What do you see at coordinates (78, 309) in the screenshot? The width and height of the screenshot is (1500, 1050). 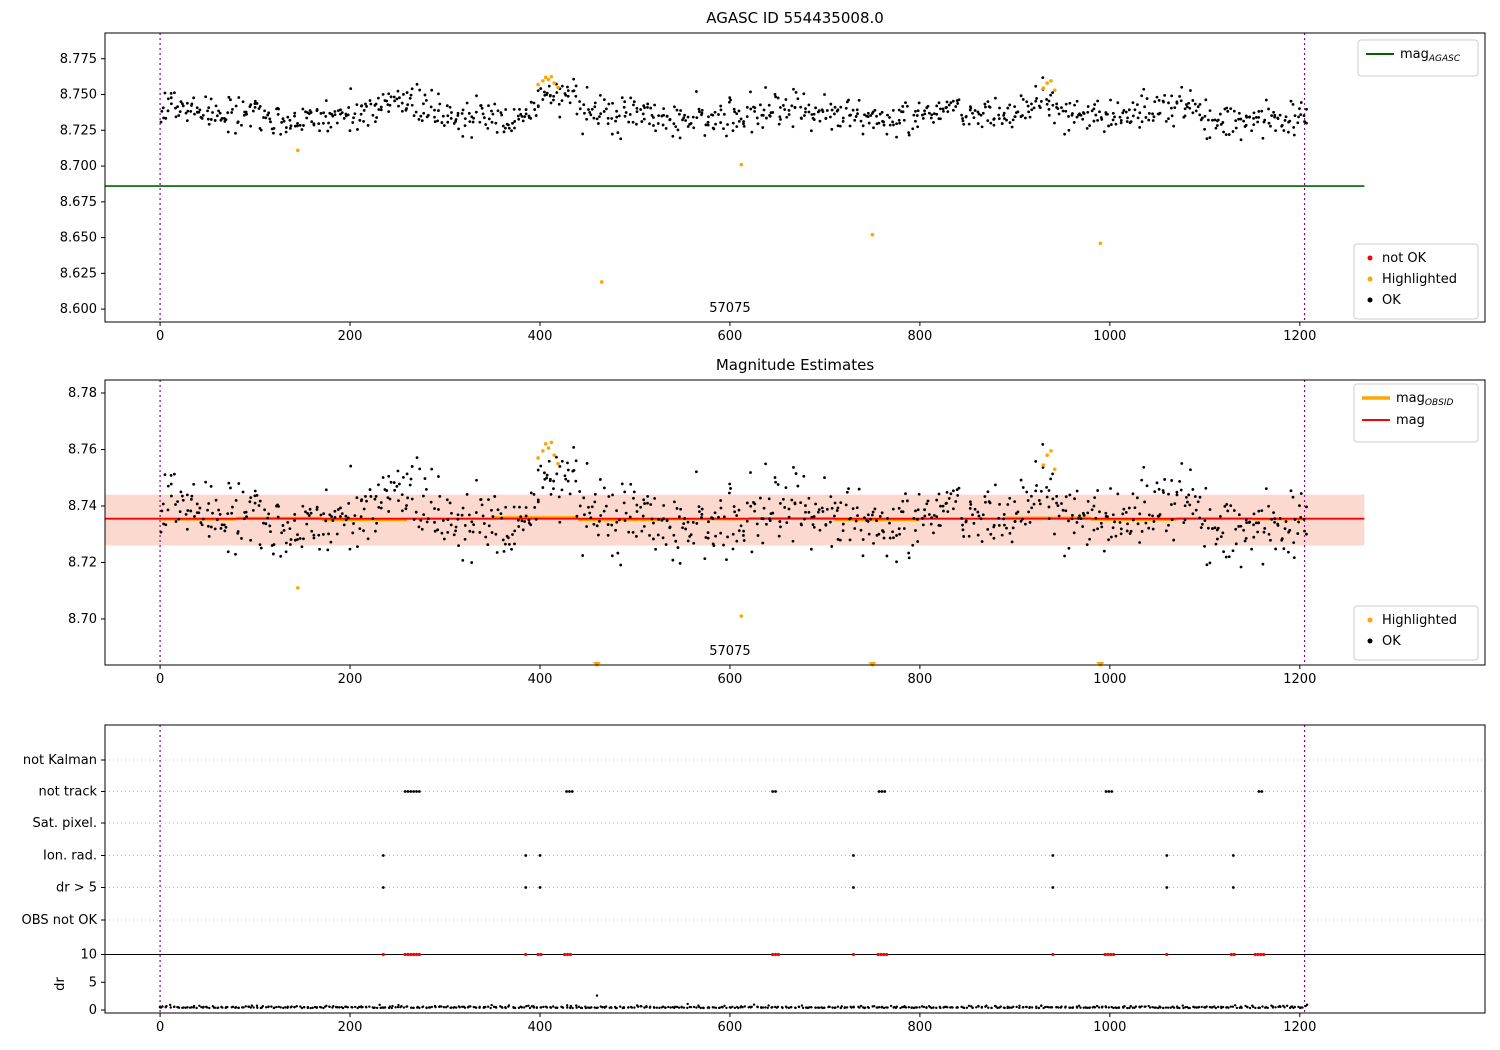 I see `y-tick-label: 8.600` at bounding box center [78, 309].